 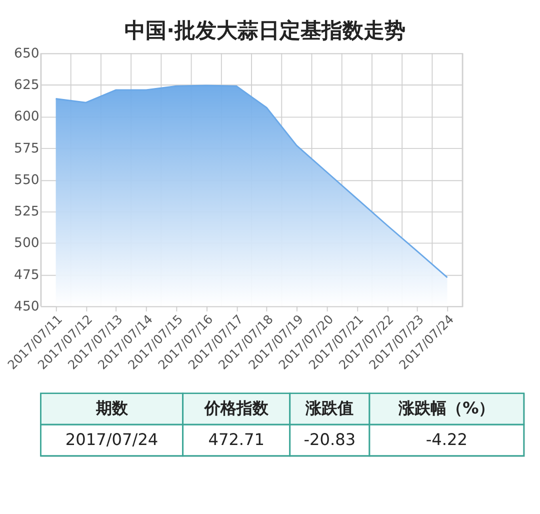 I want to click on text: 涨跌值, so click(x=329, y=408).